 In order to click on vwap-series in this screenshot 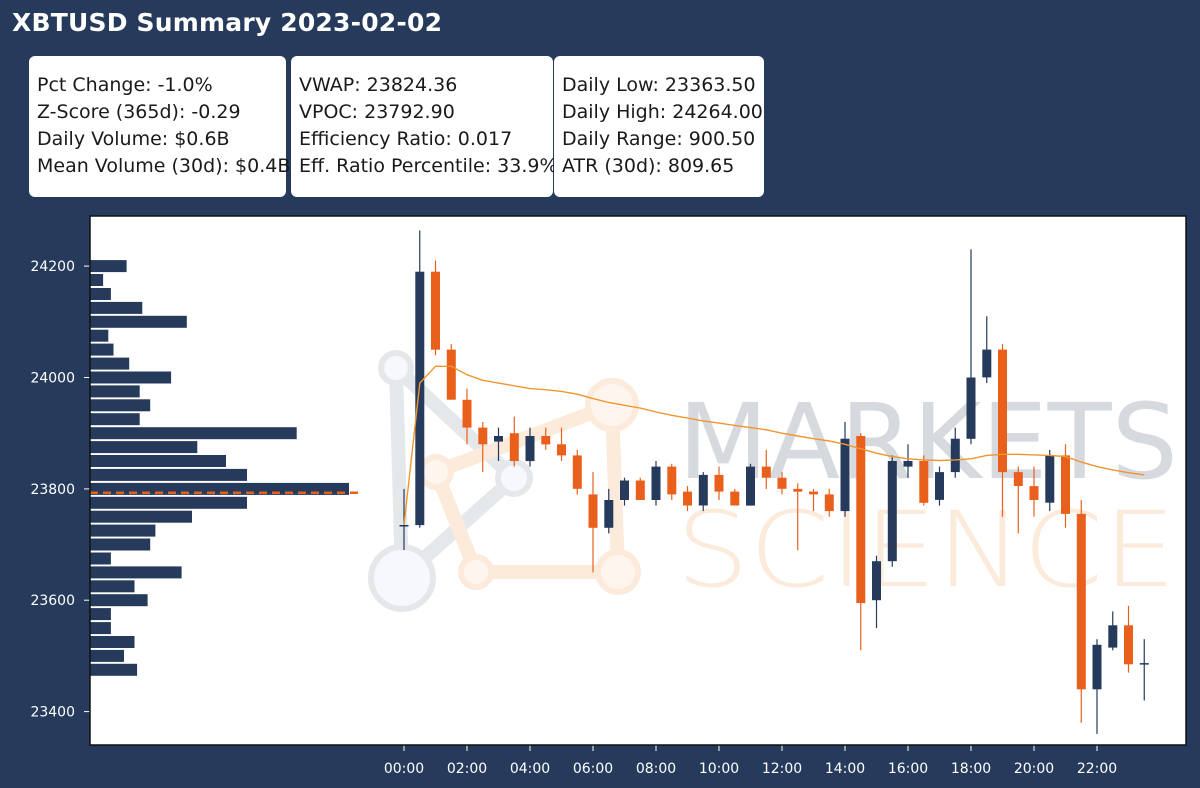, I will do `click(774, 445)`.